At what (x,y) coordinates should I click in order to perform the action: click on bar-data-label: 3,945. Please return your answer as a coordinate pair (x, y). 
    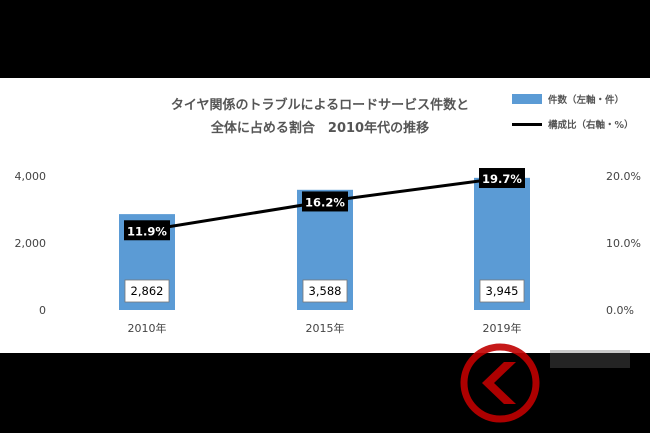
    Looking at the image, I should click on (502, 291).